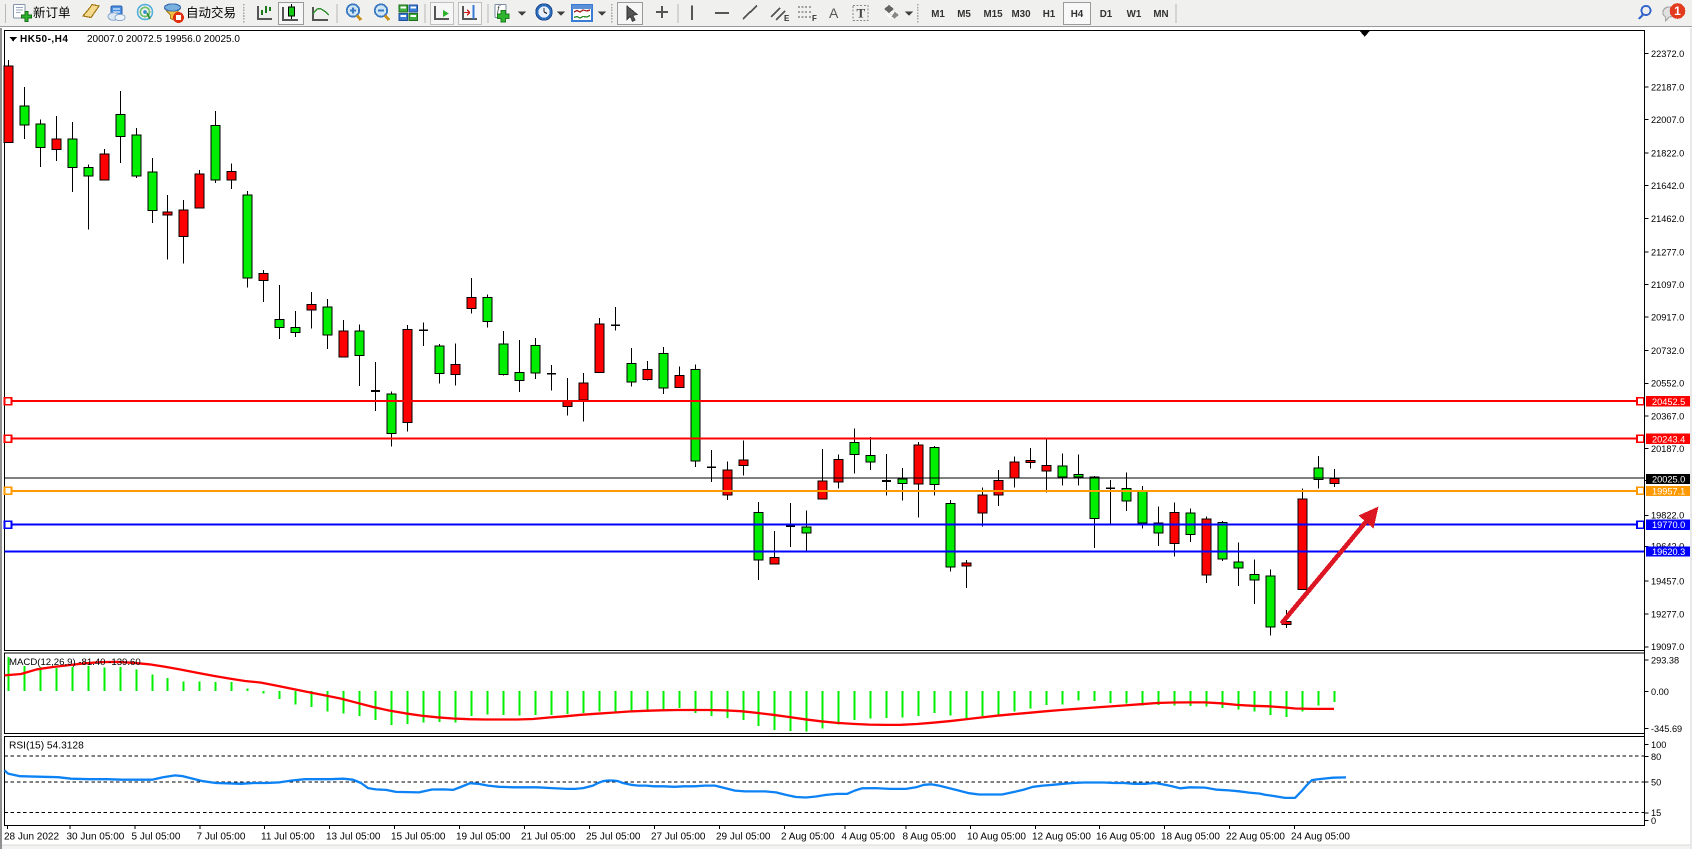 Image resolution: width=1692 pixels, height=849 pixels. Describe the element at coordinates (930, 836) in the screenshot. I see `svg-text: 8 Aug 05:00` at that location.